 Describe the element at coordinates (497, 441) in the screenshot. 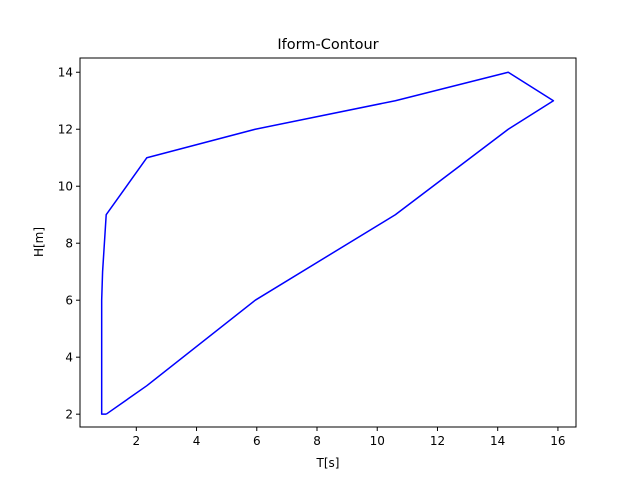

I see `x-tick-label: 14` at that location.